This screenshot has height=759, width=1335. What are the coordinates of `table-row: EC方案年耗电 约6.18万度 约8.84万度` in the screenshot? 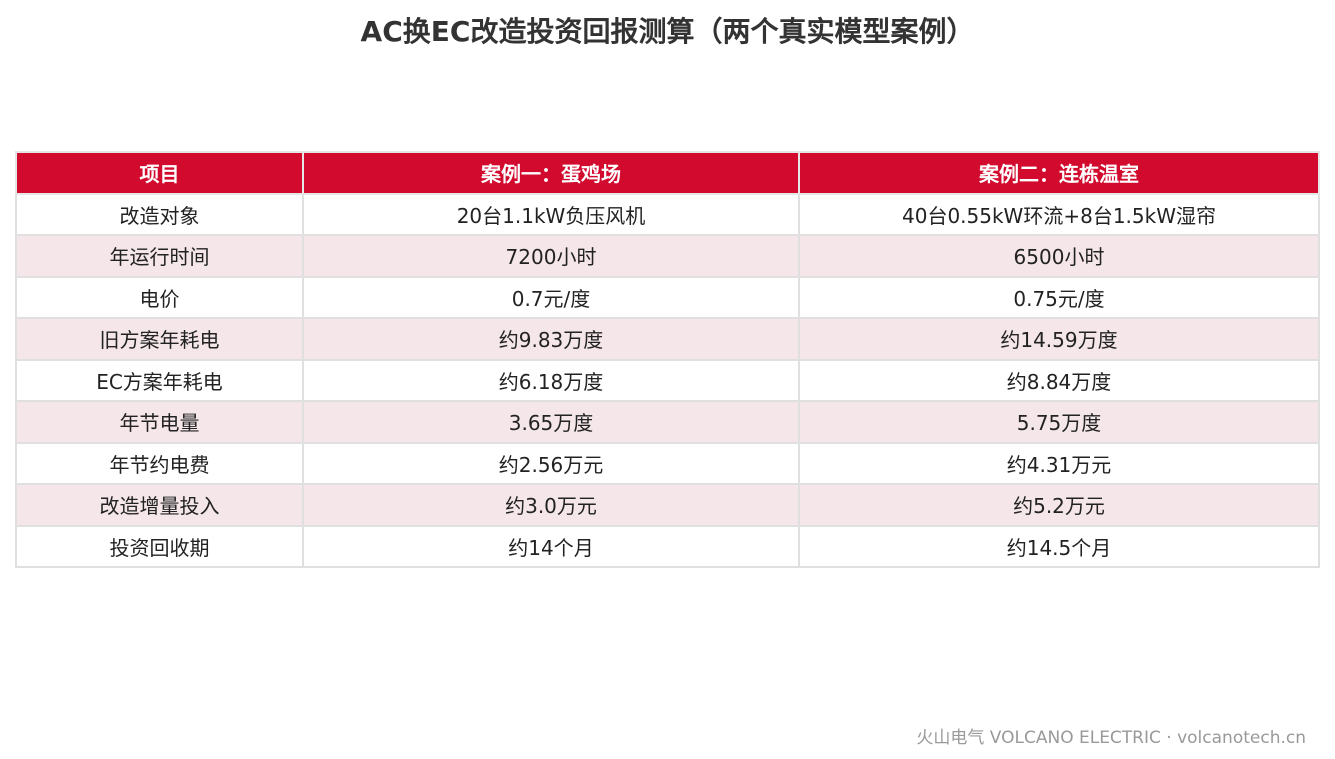 It's located at (667, 380).